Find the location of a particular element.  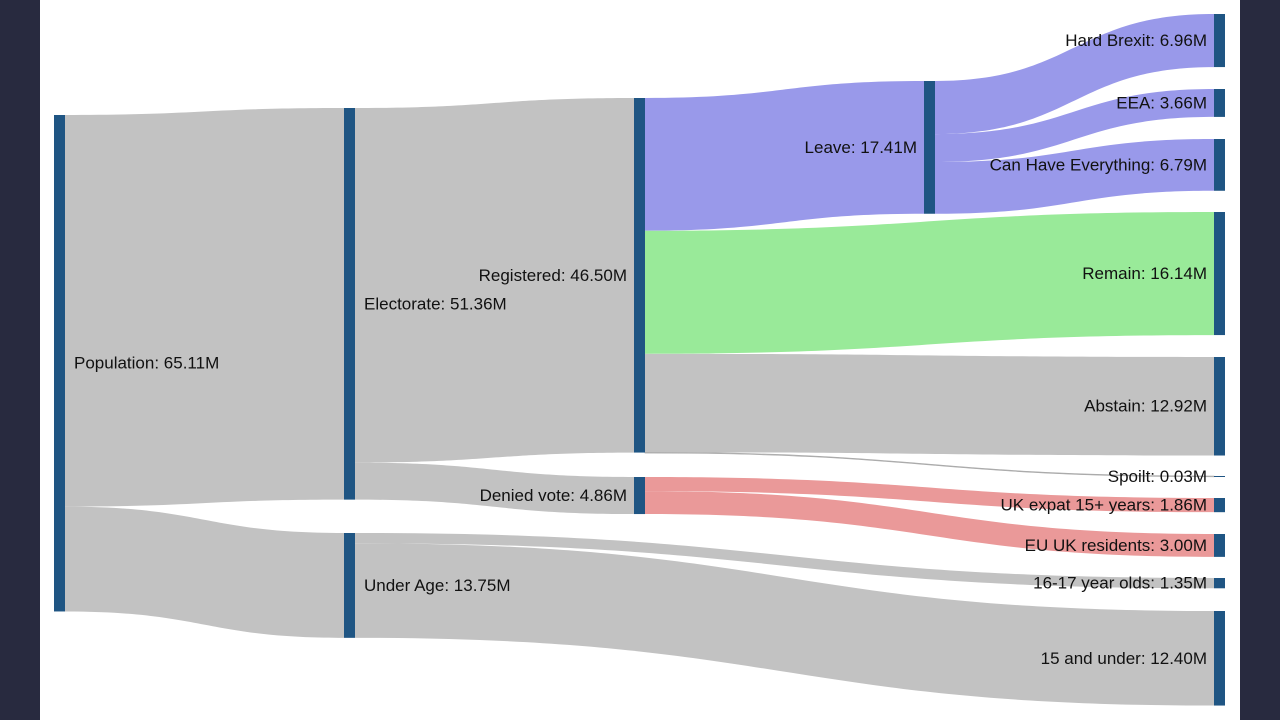

node-denied_vote is located at coordinates (639, 496).